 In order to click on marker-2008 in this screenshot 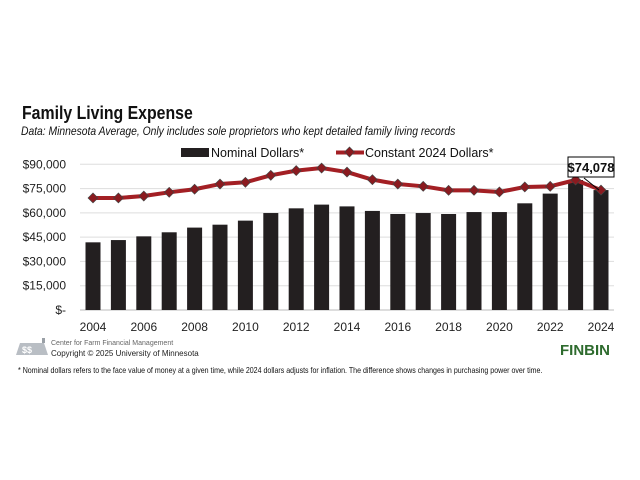, I will do `click(195, 189)`.